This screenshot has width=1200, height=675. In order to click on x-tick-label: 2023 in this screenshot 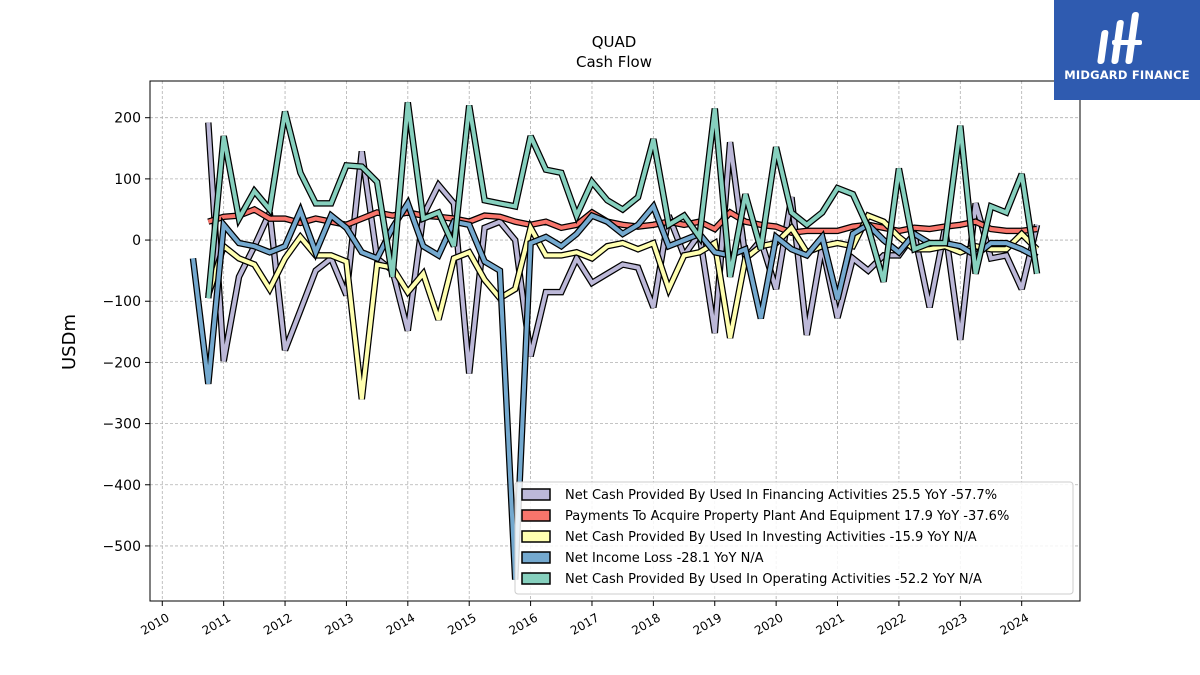, I will do `click(952, 623)`.